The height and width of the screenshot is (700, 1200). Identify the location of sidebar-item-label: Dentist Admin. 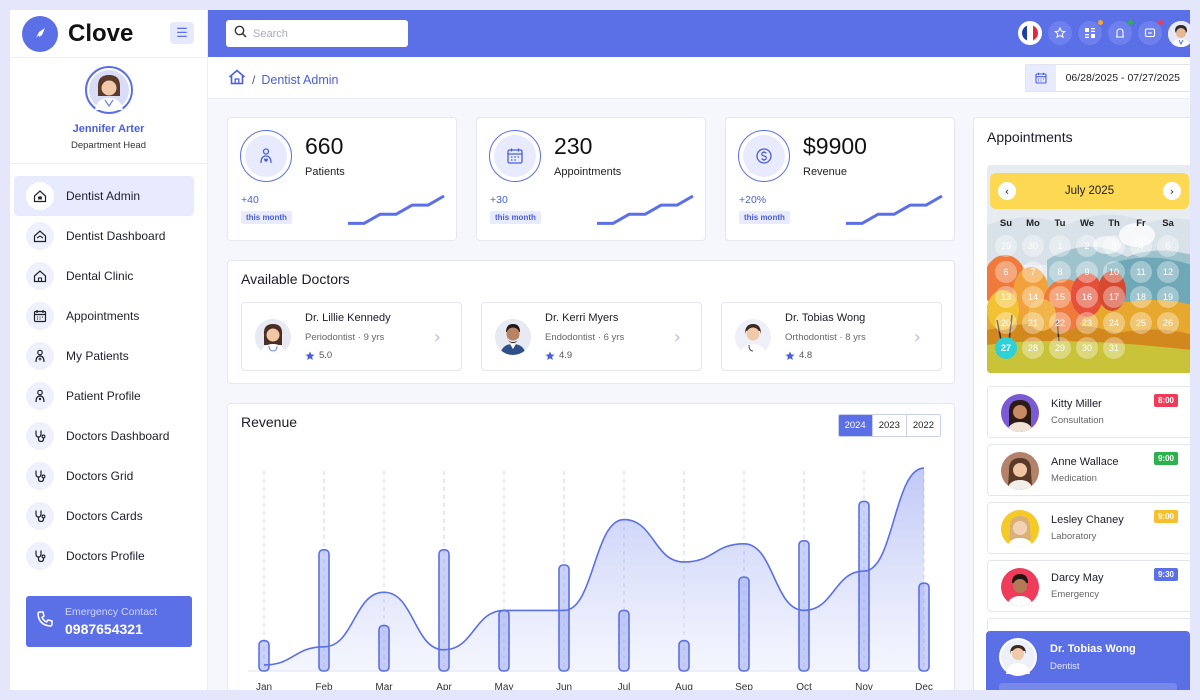
(103, 196).